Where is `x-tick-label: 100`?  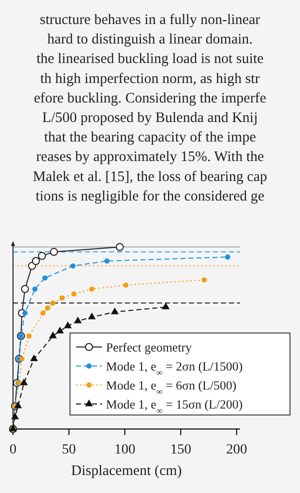
x-tick-label: 100 is located at coordinates (125, 450).